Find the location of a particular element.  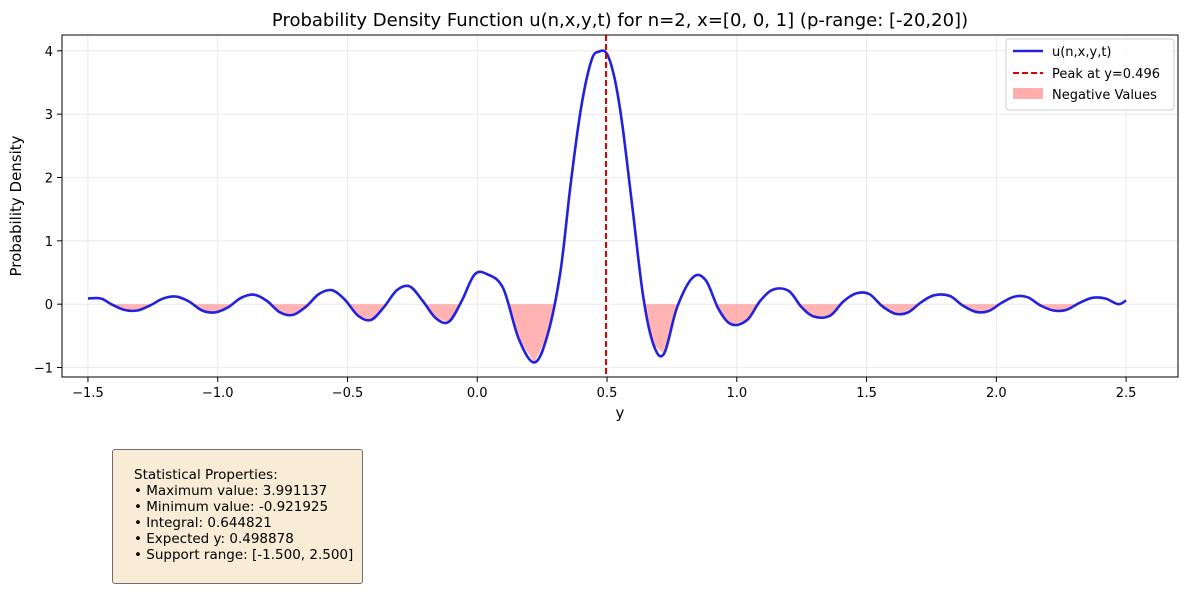

y-tick-label: 3 is located at coordinates (49, 115).